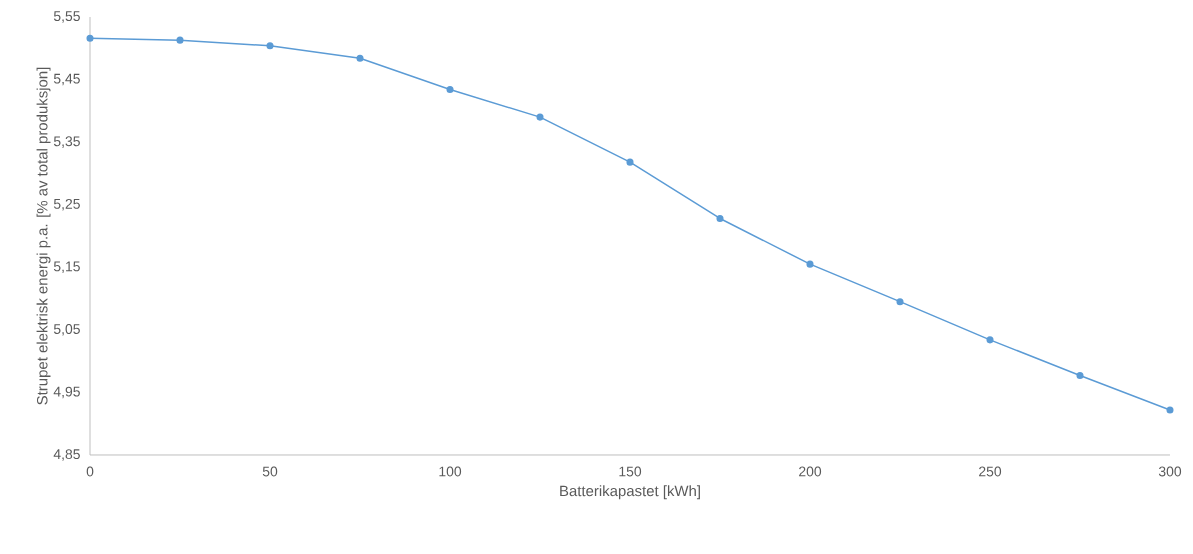 The width and height of the screenshot is (1193, 554). I want to click on y-tick-label: 5,15, so click(66, 267).